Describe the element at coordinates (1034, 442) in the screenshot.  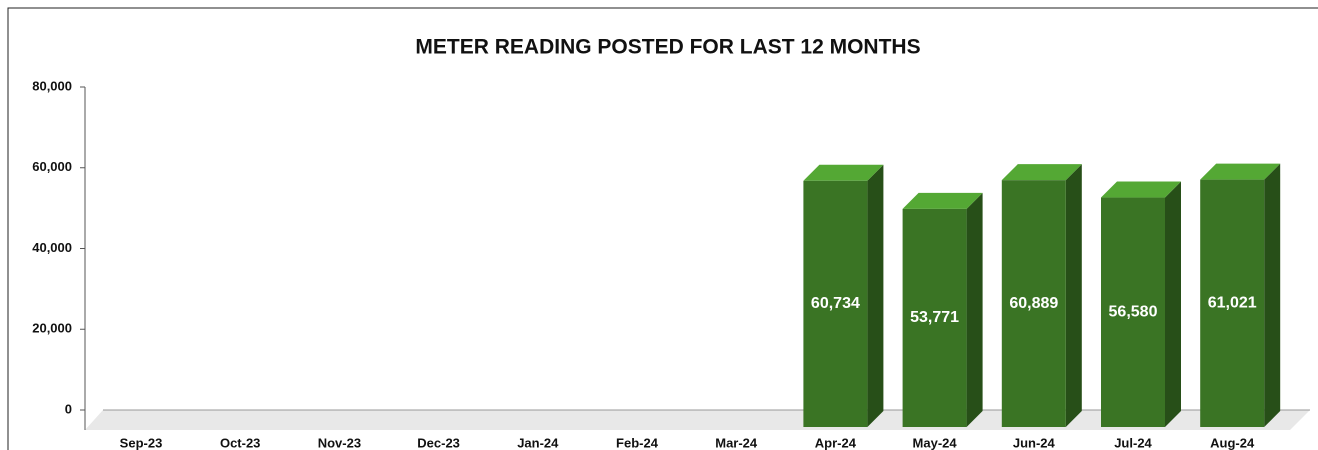
I see `x-tick-label: Jun-24` at that location.